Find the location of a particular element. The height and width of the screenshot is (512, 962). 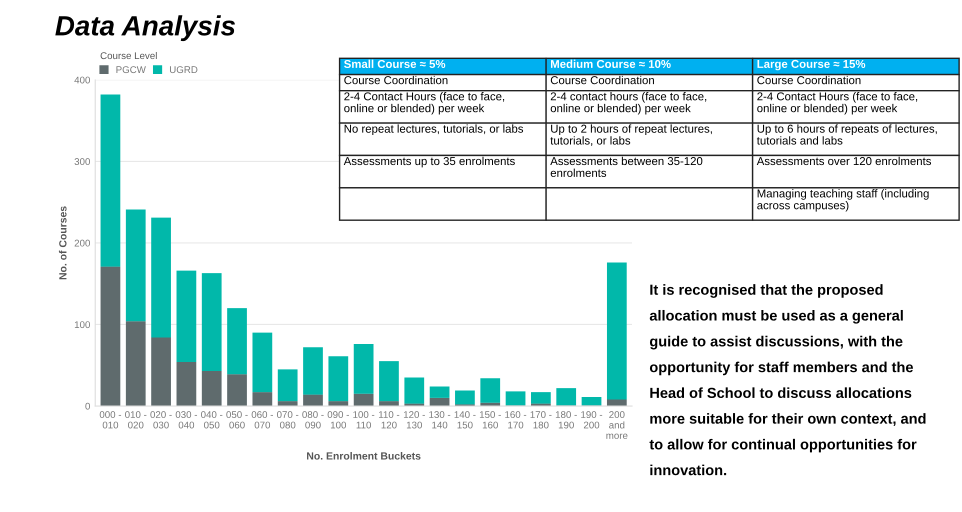

chart-title: Data Analysis is located at coordinates (145, 28).